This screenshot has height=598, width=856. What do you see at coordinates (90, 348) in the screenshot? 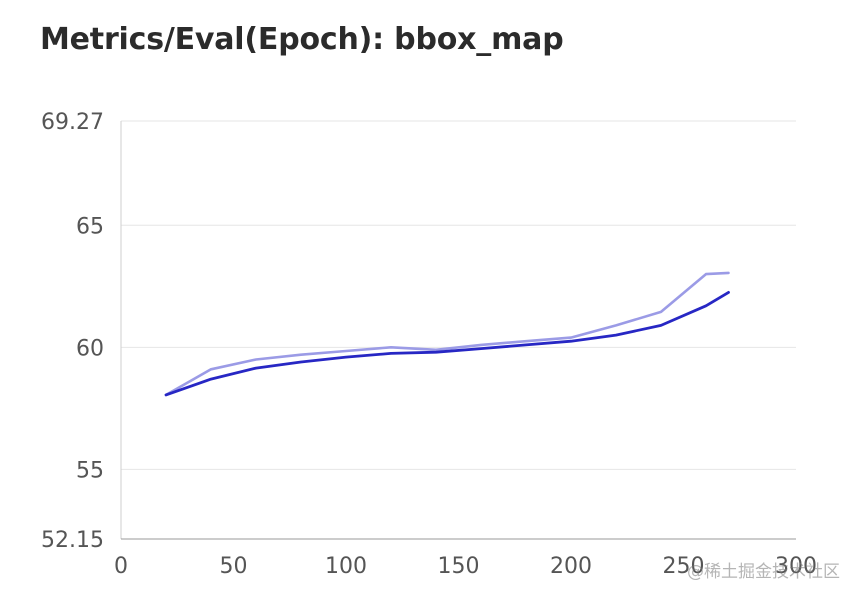
I see `y-tick-label: 60` at bounding box center [90, 348].